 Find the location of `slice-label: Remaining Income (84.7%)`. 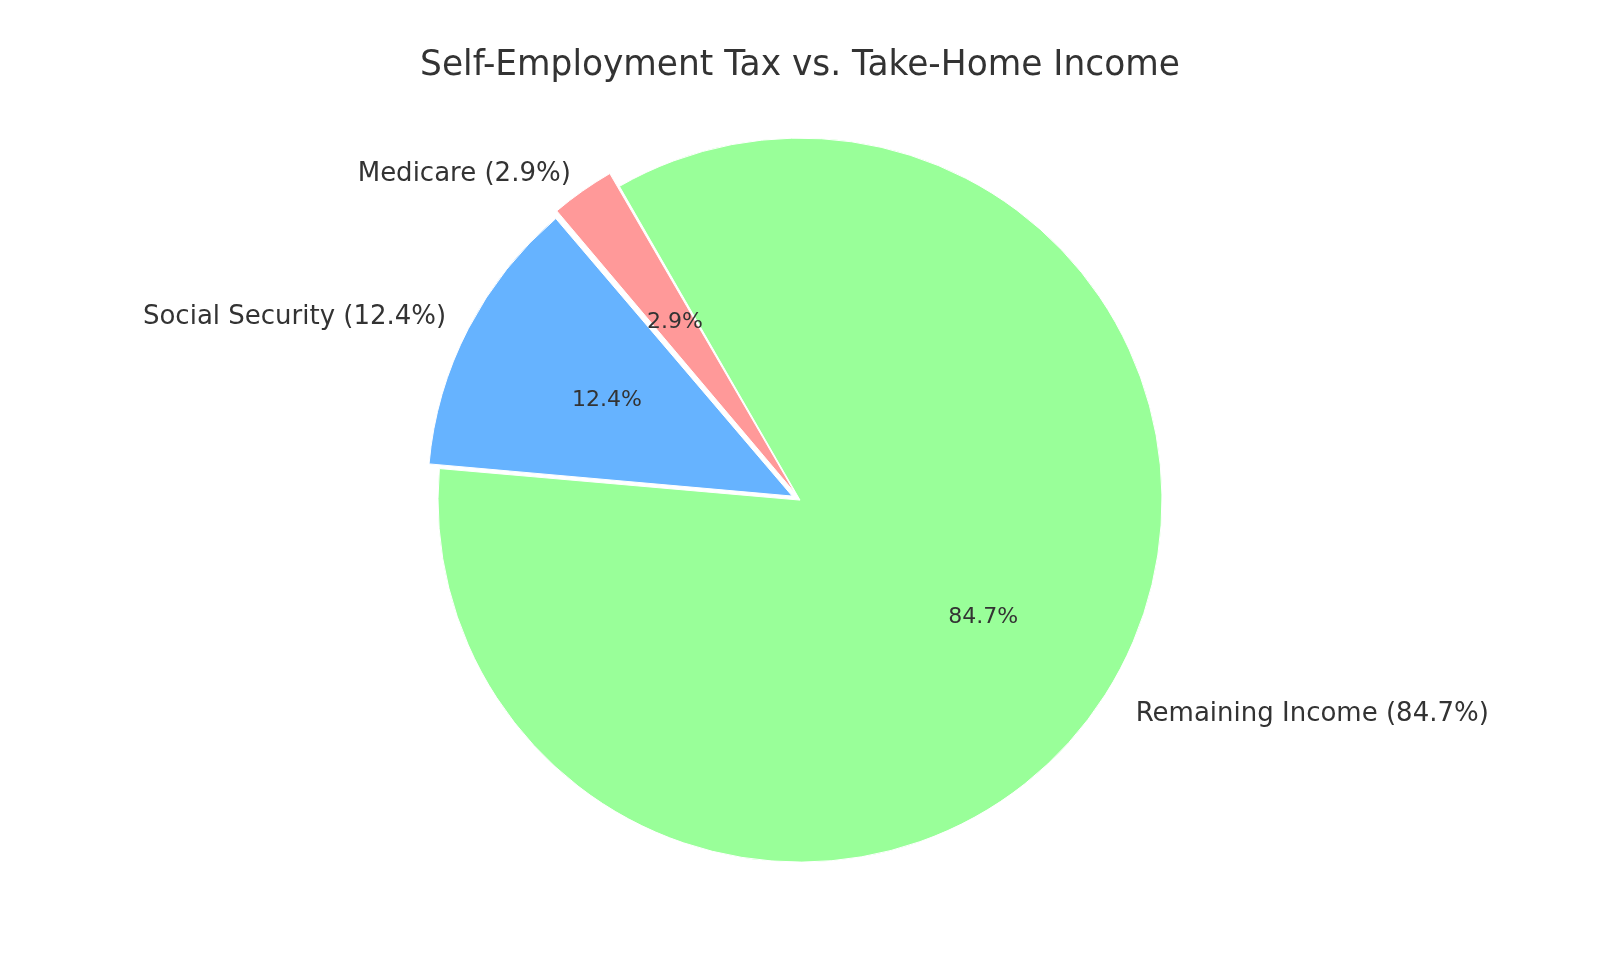

slice-label: Remaining Income (84.7%) is located at coordinates (1312, 712).